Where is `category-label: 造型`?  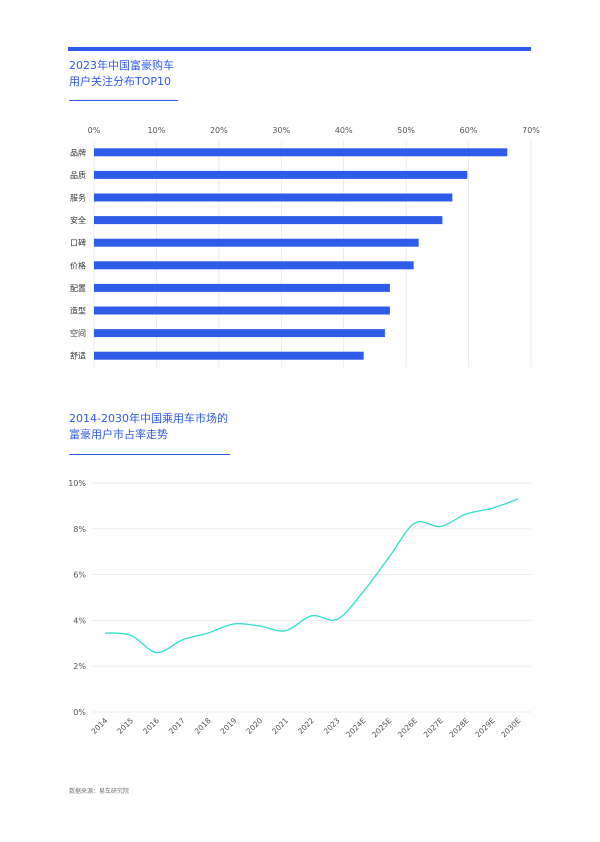
category-label: 造型 is located at coordinates (78, 311).